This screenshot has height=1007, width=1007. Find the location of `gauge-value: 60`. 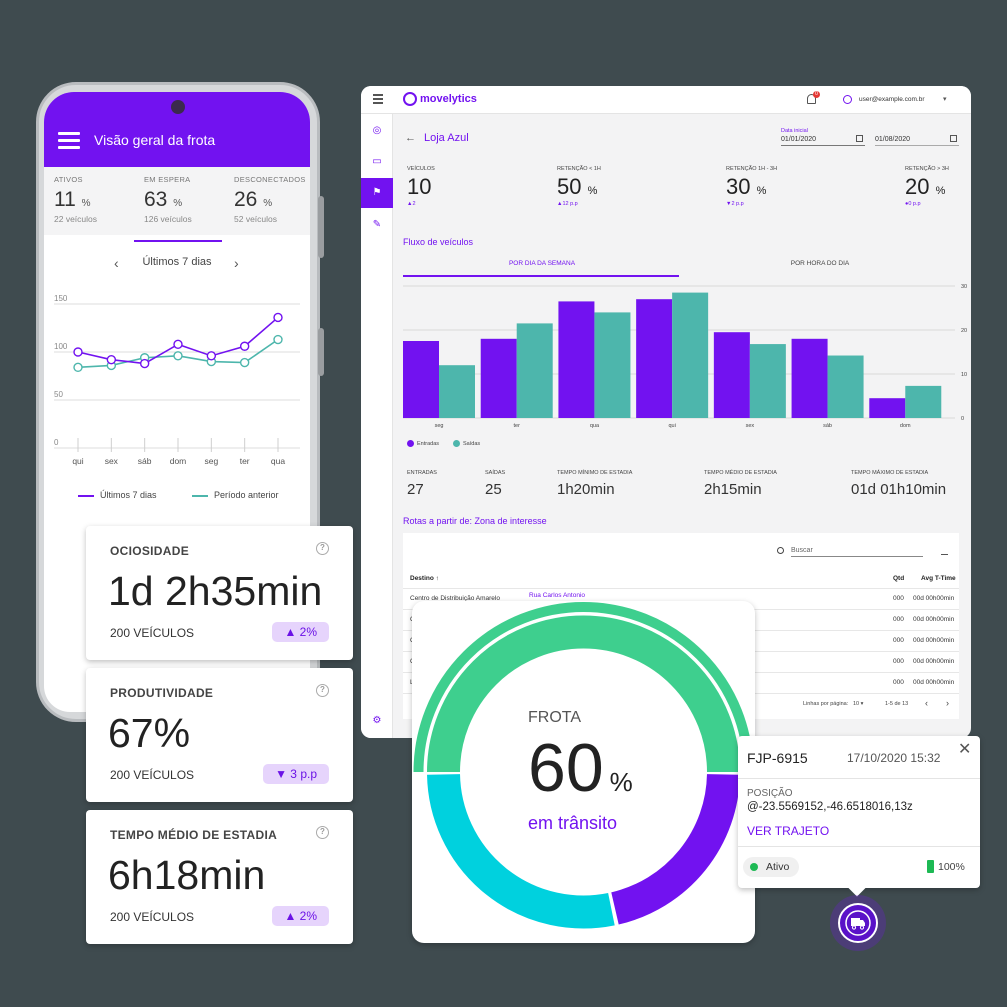

gauge-value: 60 is located at coordinates (566, 768).